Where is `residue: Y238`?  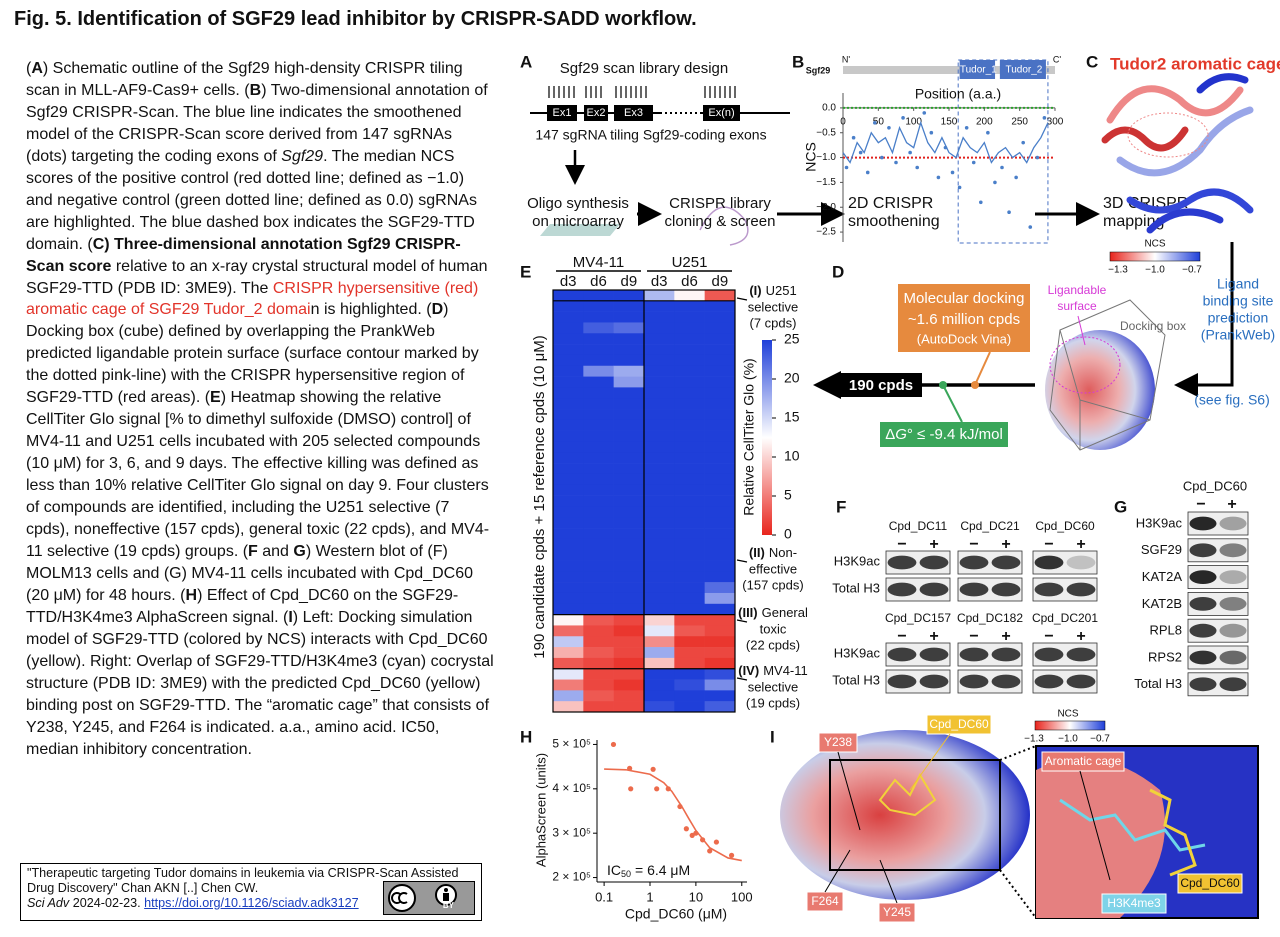
residue: Y238 is located at coordinates (838, 742).